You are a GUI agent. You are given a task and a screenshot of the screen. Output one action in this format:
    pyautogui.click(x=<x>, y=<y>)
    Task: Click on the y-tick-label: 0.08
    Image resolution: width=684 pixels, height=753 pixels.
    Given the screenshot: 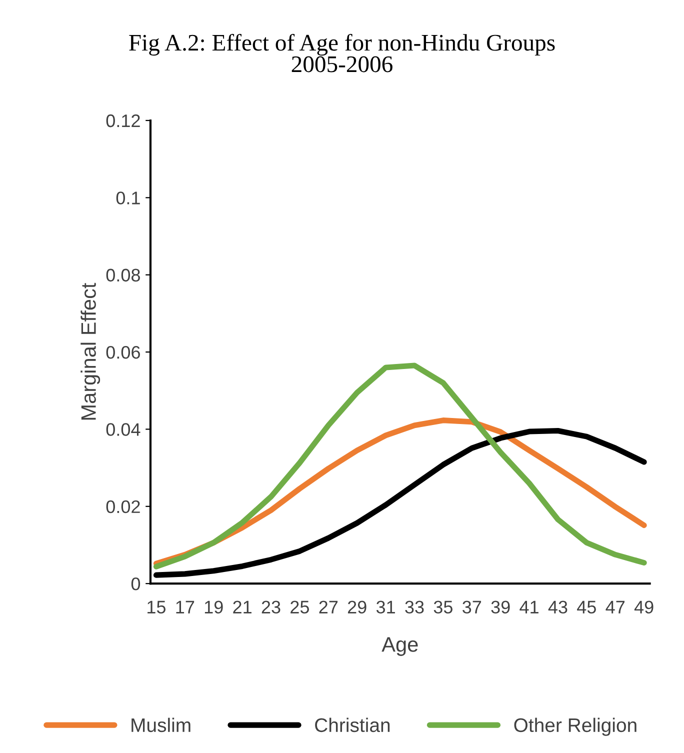 What is the action you would take?
    pyautogui.click(x=123, y=275)
    